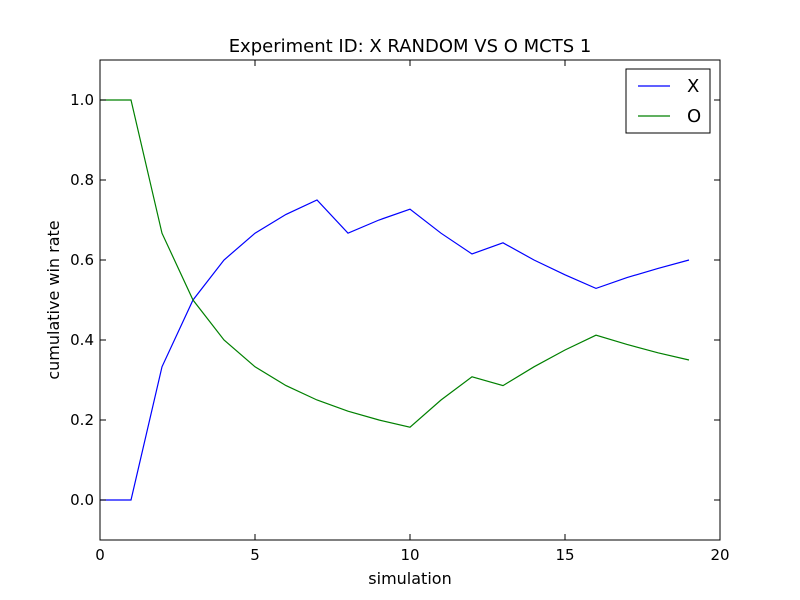 This screenshot has width=800, height=600. What do you see at coordinates (82, 500) in the screenshot?
I see `y-tick-label: 0.0` at bounding box center [82, 500].